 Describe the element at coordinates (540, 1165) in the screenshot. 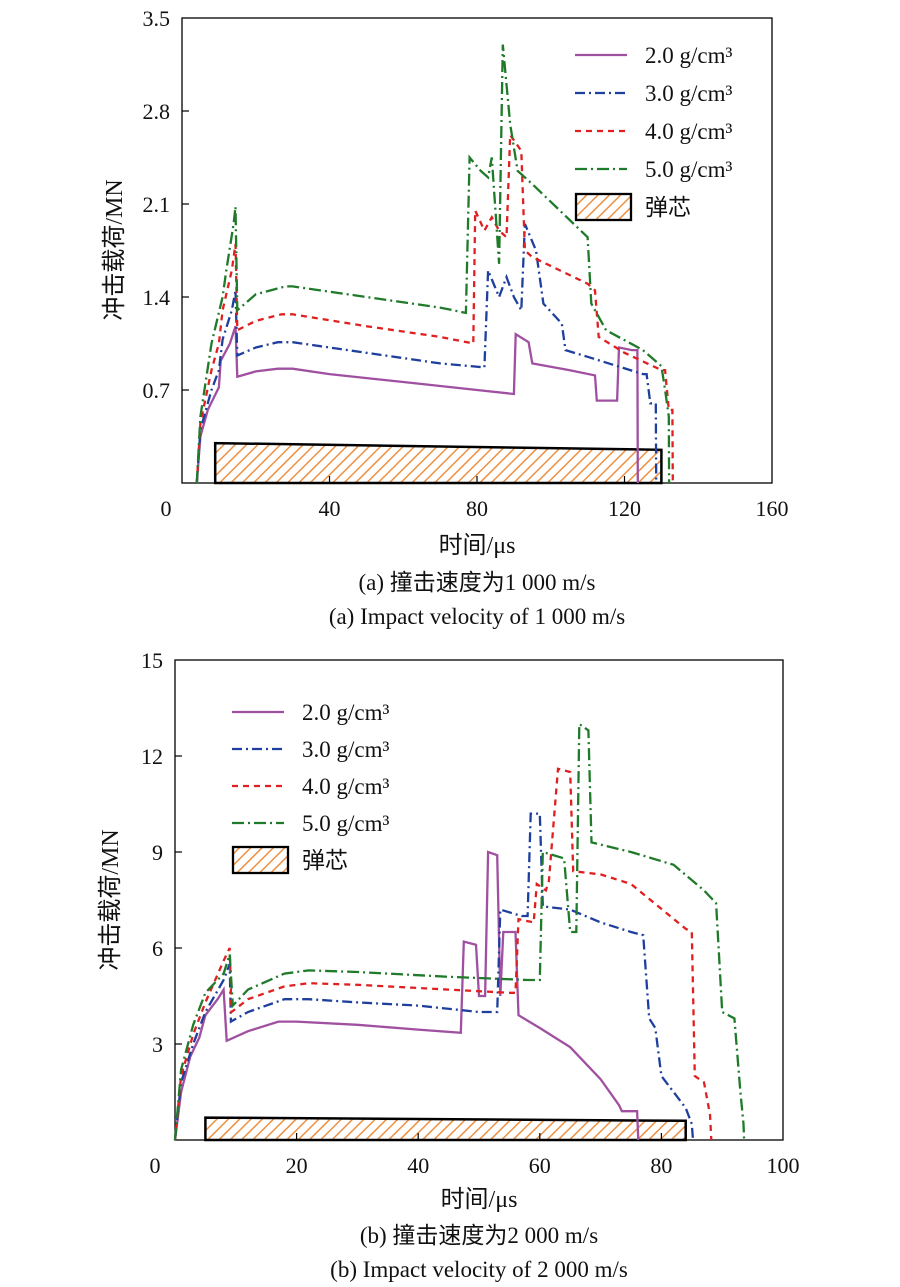

I see `x-tick-label-b: 60` at that location.